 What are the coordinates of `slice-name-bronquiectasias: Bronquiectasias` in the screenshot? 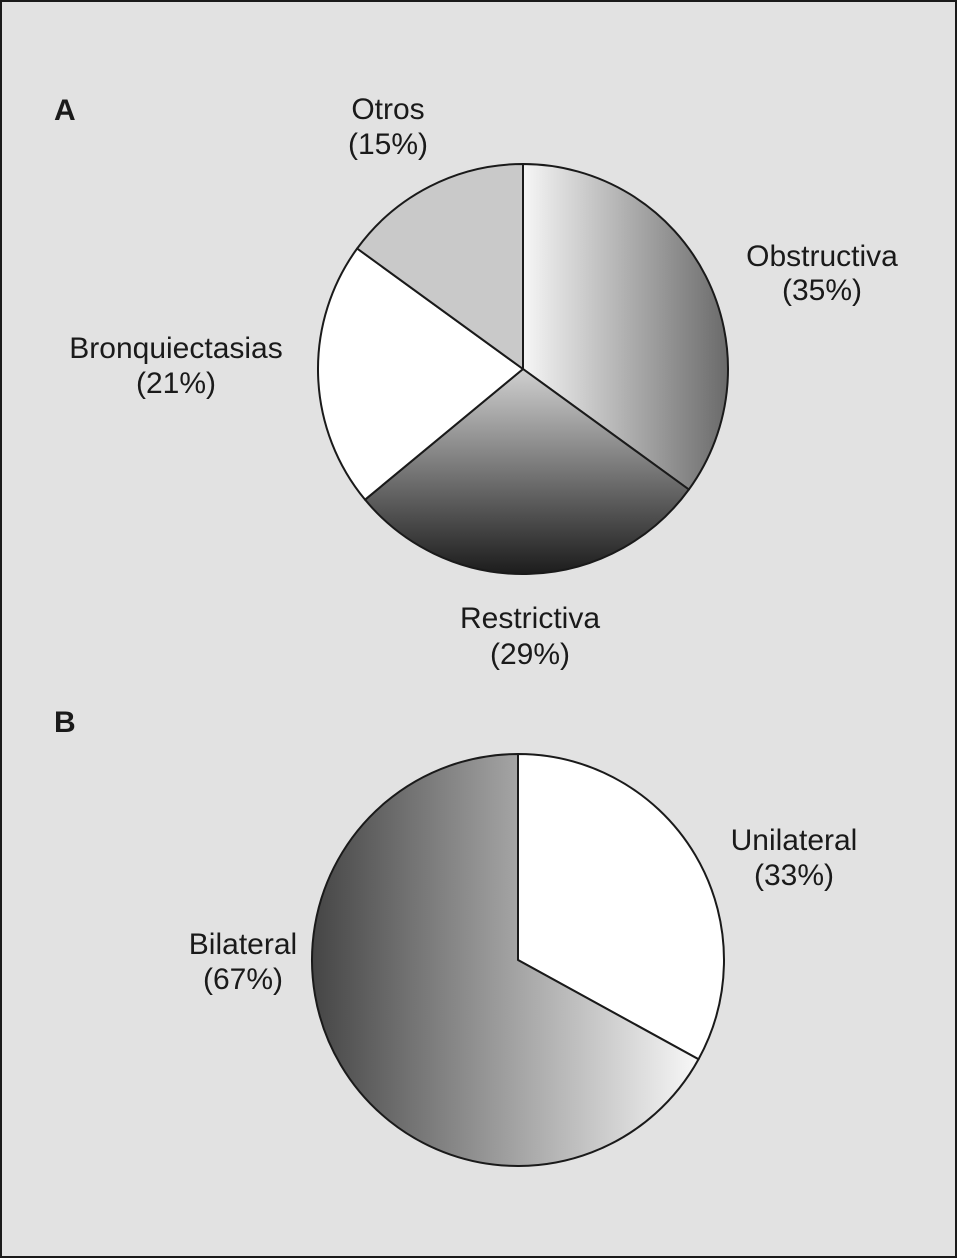 It's located at (175, 348).